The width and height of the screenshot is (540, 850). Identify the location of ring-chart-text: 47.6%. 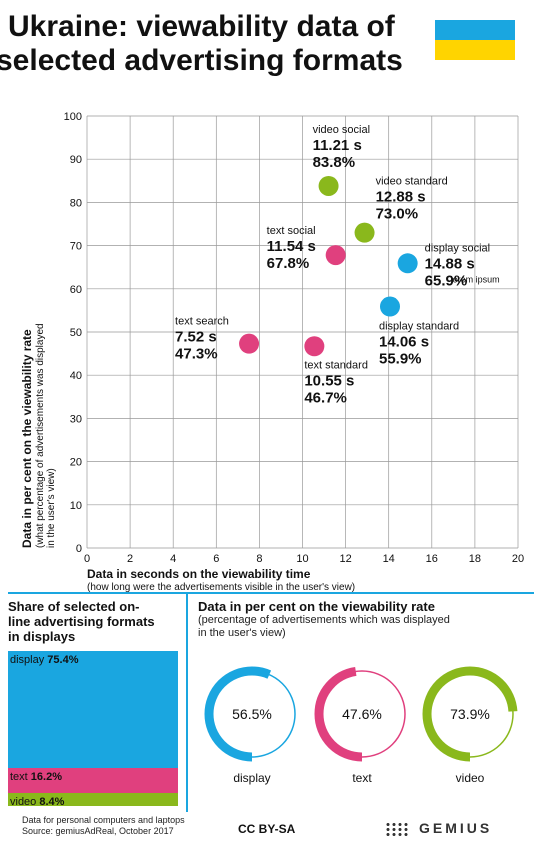
(362, 714).